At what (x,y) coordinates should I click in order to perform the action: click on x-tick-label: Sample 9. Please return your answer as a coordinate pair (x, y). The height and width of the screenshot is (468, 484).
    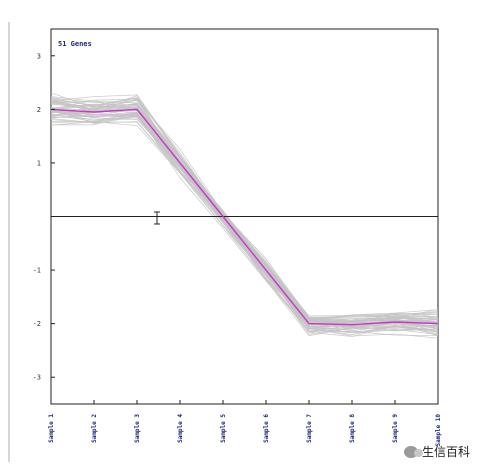
    Looking at the image, I should click on (395, 428).